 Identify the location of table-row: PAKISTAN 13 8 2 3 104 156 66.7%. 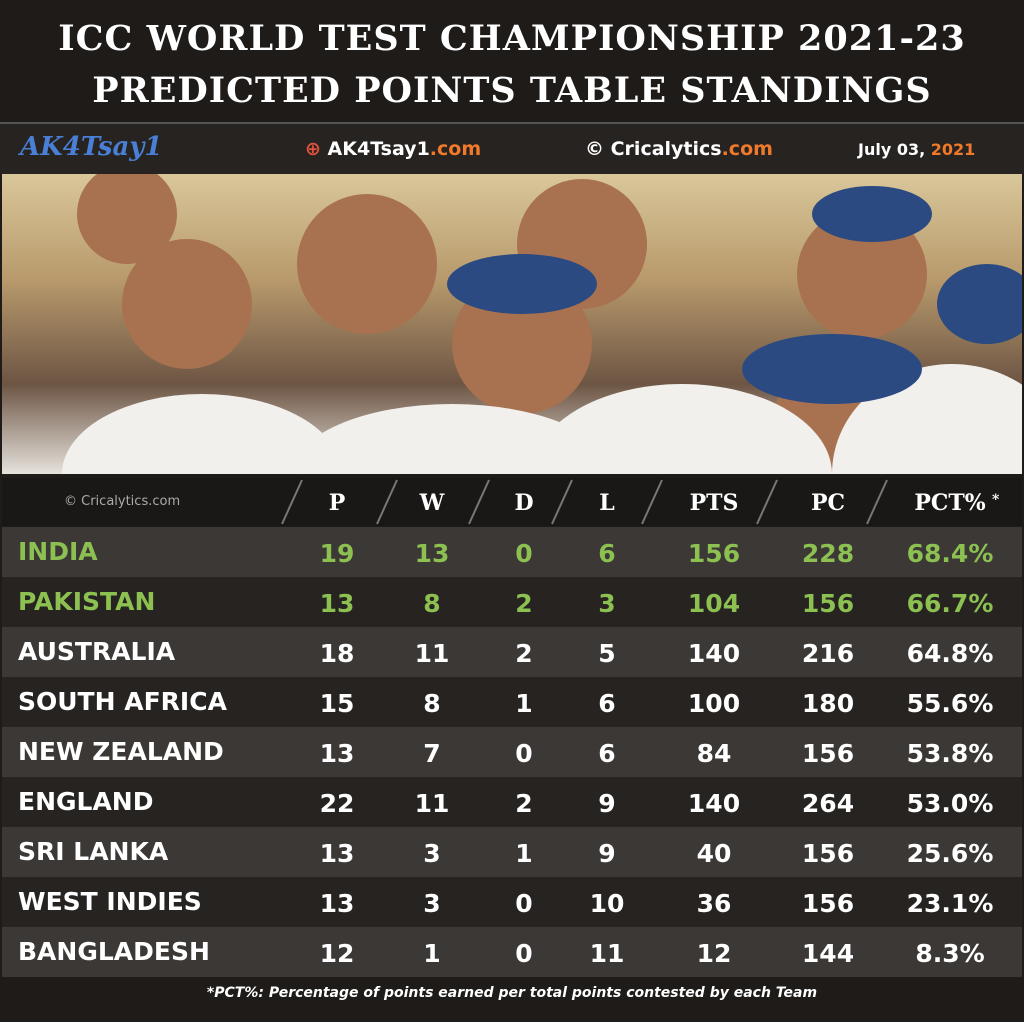
(512, 602).